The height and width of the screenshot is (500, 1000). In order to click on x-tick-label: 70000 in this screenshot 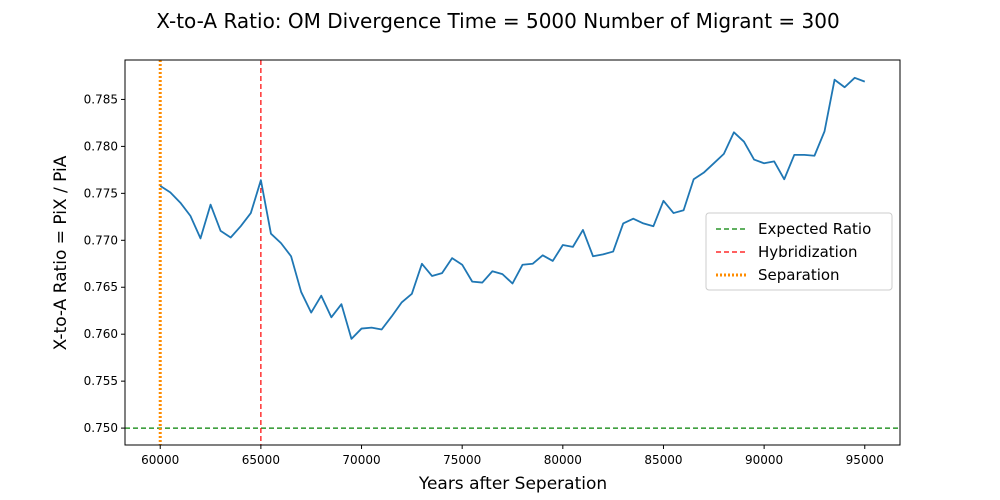, I will do `click(361, 460)`.